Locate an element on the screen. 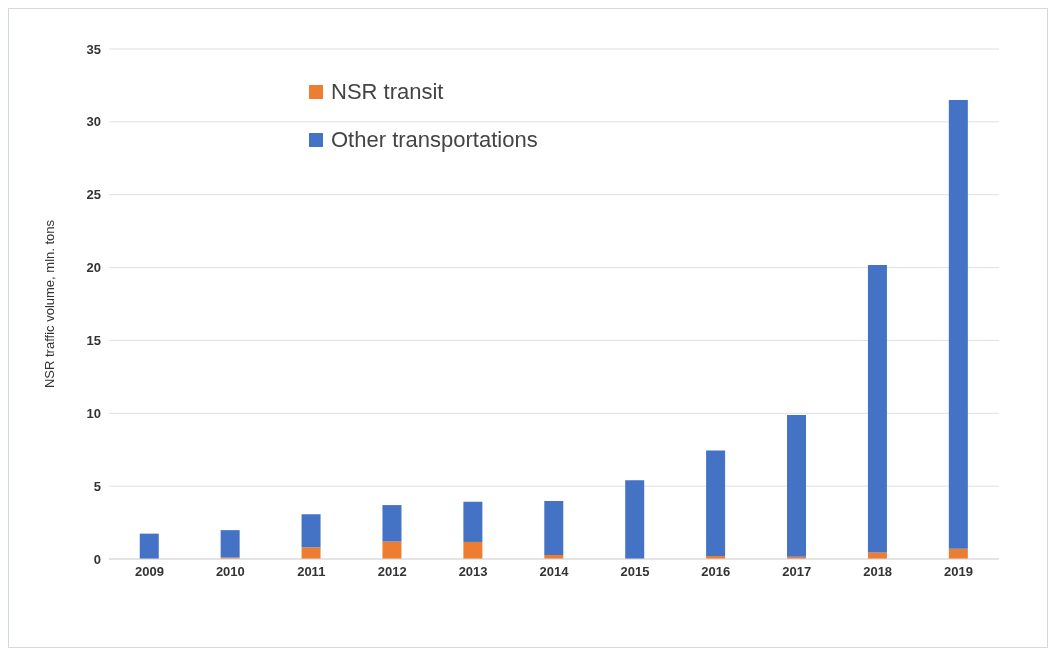 Image resolution: width=1056 pixels, height=655 pixels. y-tick-label: 30 is located at coordinates (93, 122).